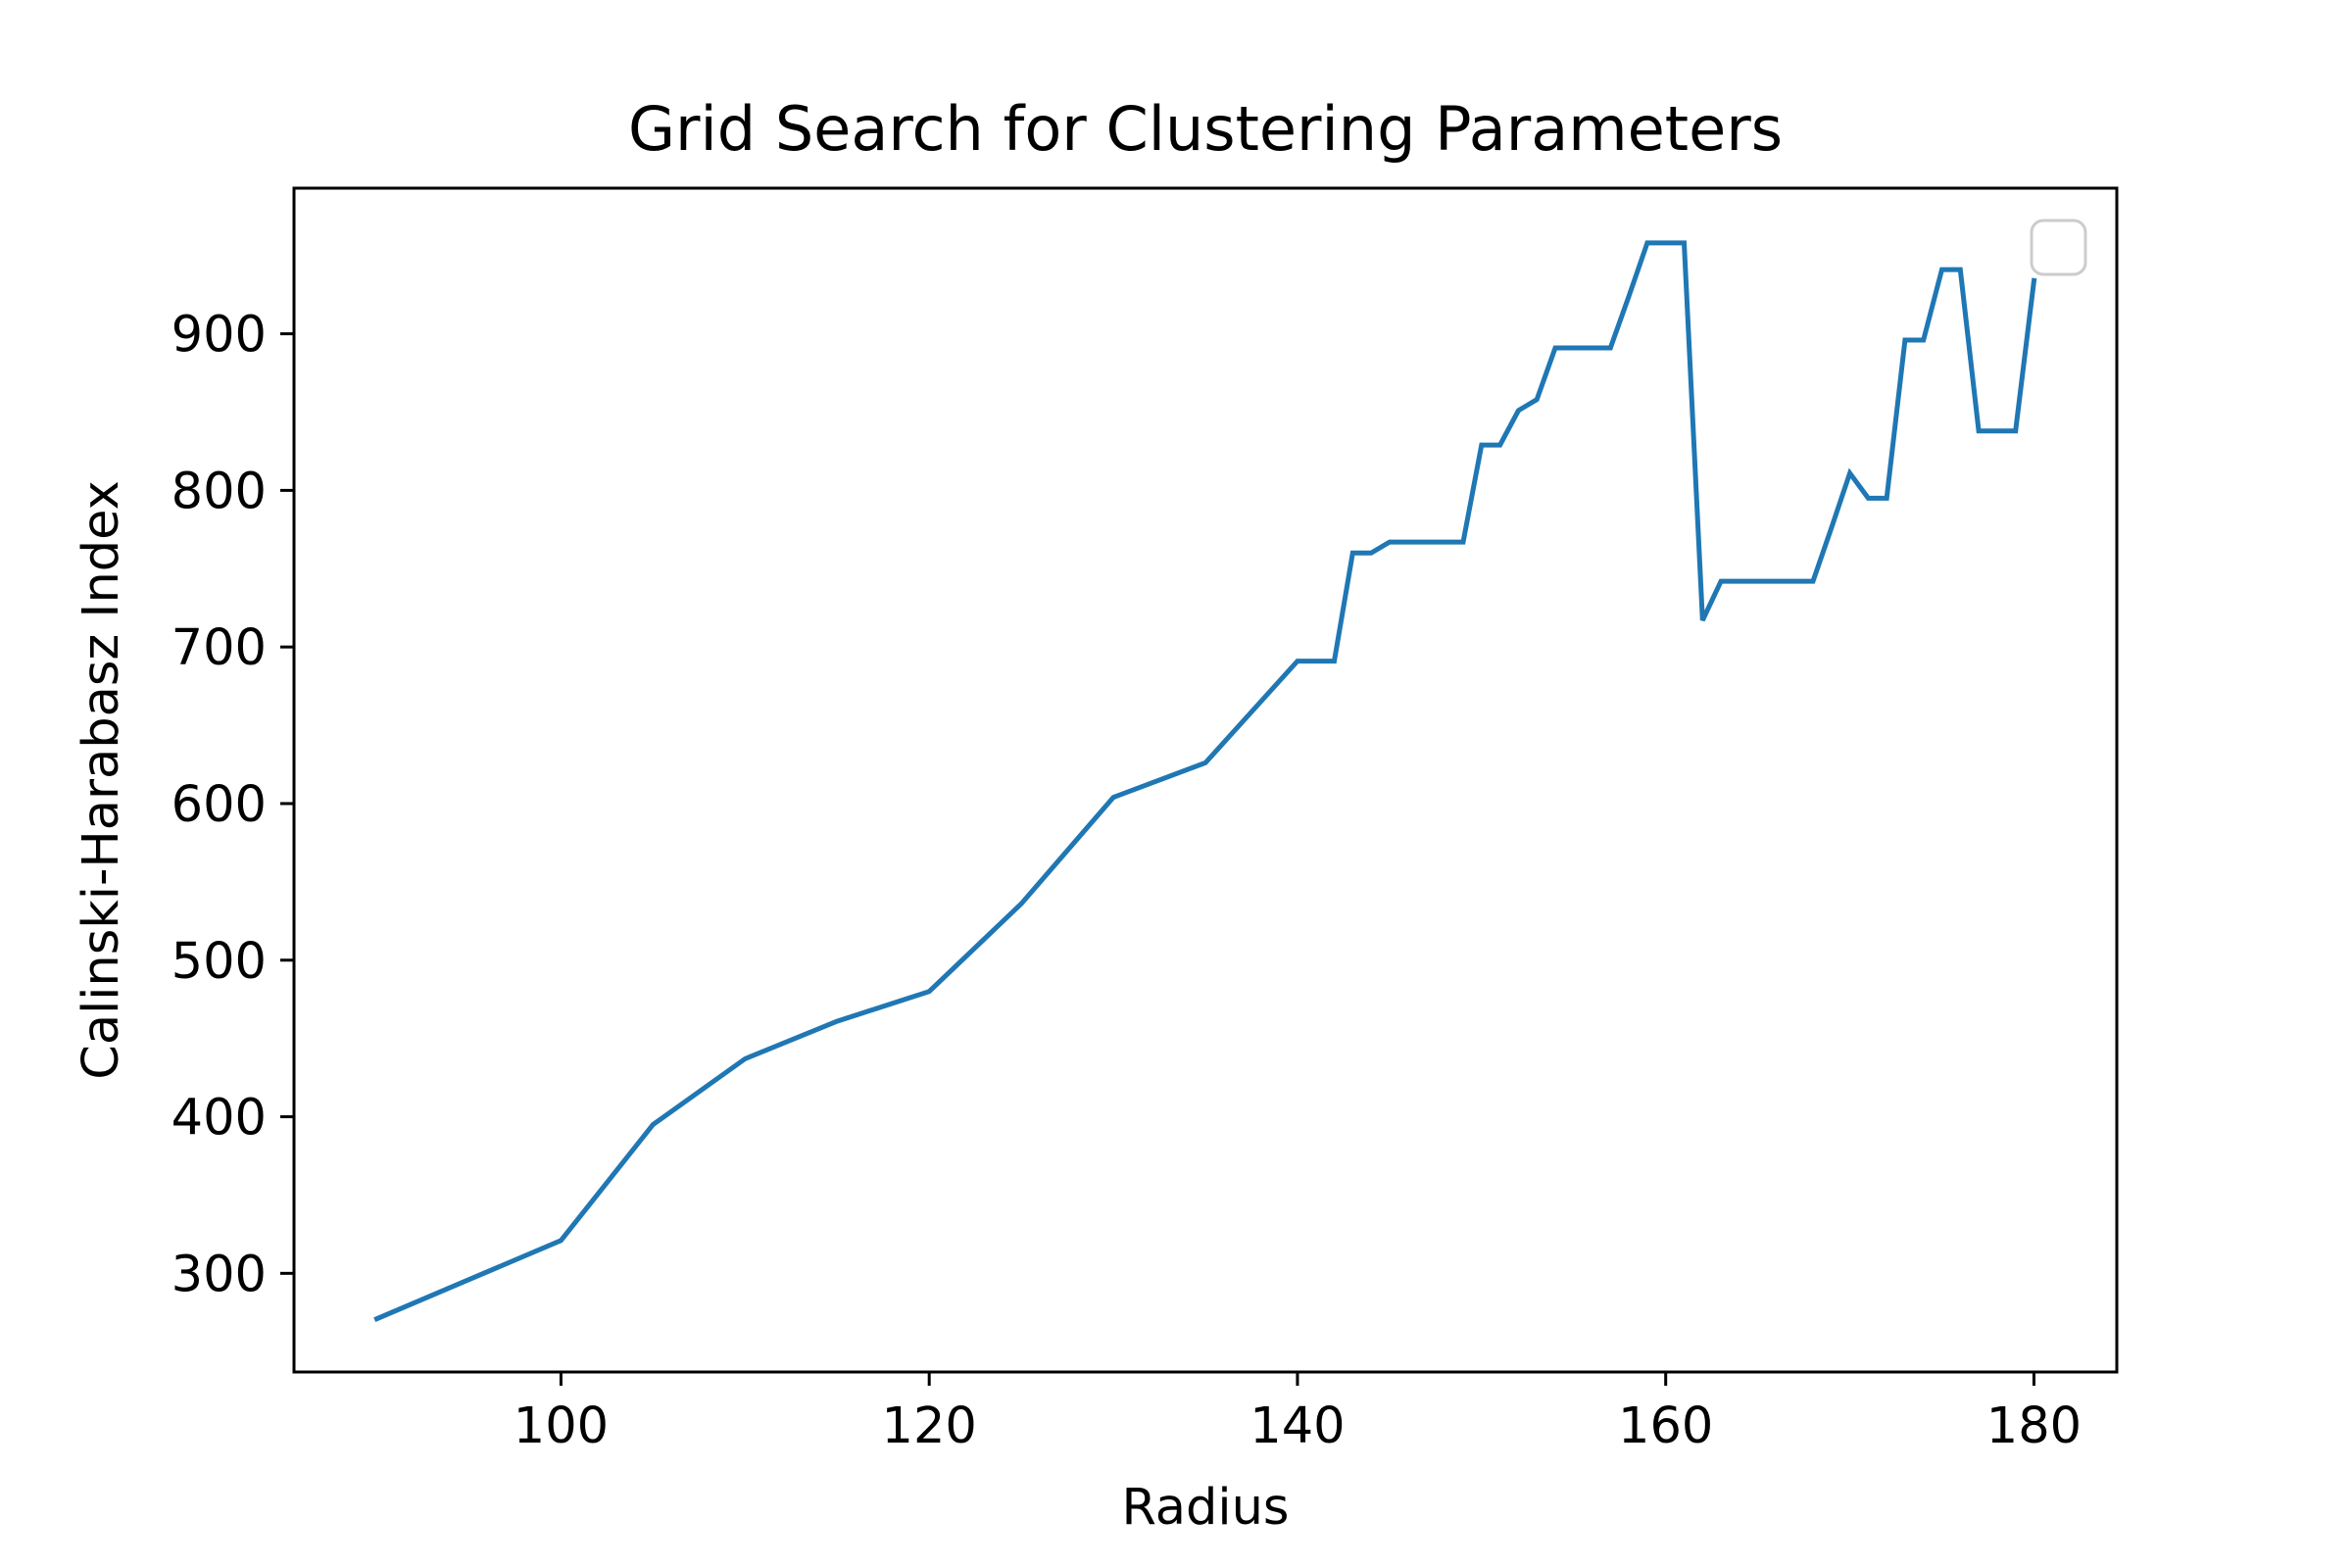 This screenshot has height=1568, width=2352. Describe the element at coordinates (219, 1119) in the screenshot. I see `y-tick-label: 400` at that location.